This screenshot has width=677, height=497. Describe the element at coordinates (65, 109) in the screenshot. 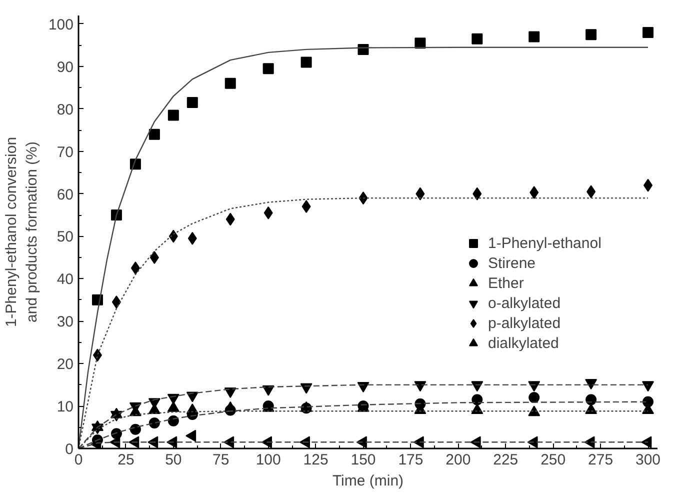

I see `y-tick-label: 80` at that location.